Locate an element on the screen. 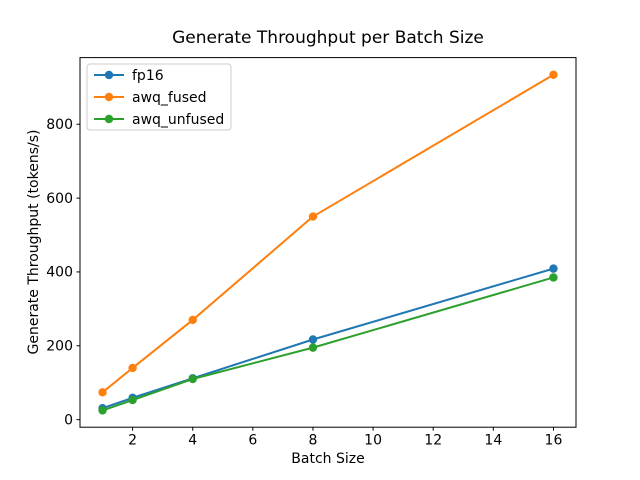  legend-label: awq_fused is located at coordinates (169, 98).